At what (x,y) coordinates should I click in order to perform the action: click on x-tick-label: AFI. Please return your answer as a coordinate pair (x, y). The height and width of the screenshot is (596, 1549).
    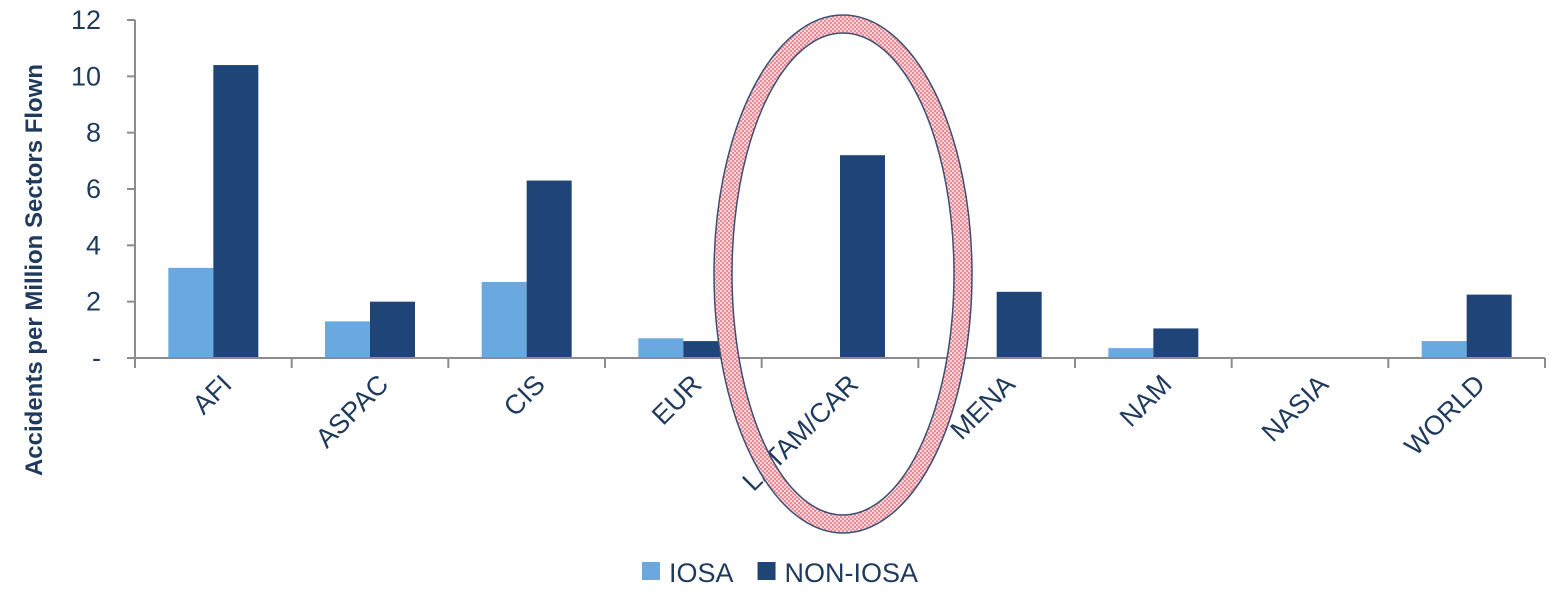
    Looking at the image, I should click on (212, 394).